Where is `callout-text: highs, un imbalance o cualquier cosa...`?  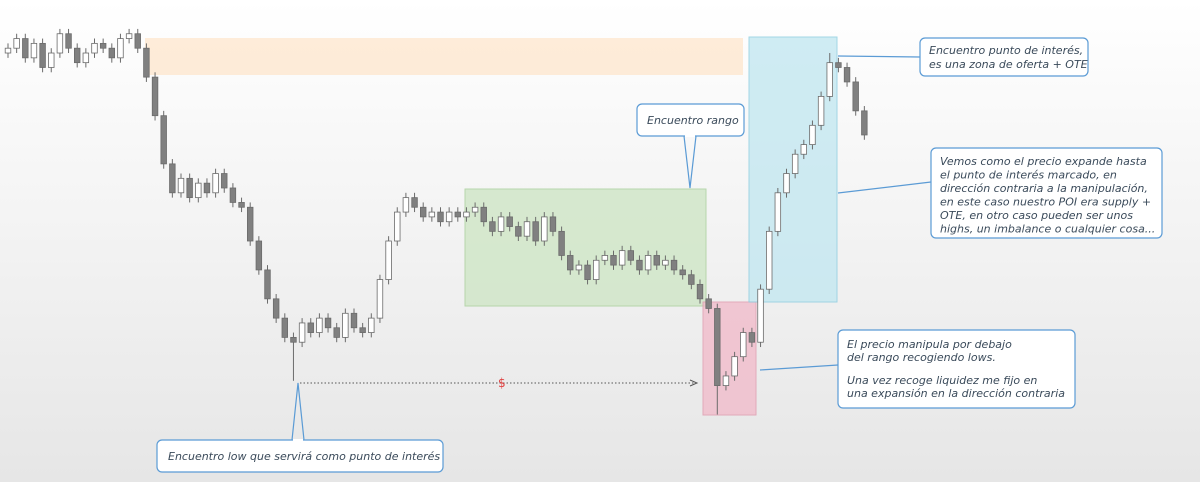 callout-text: highs, un imbalance o cualquier cosa... is located at coordinates (1047, 229).